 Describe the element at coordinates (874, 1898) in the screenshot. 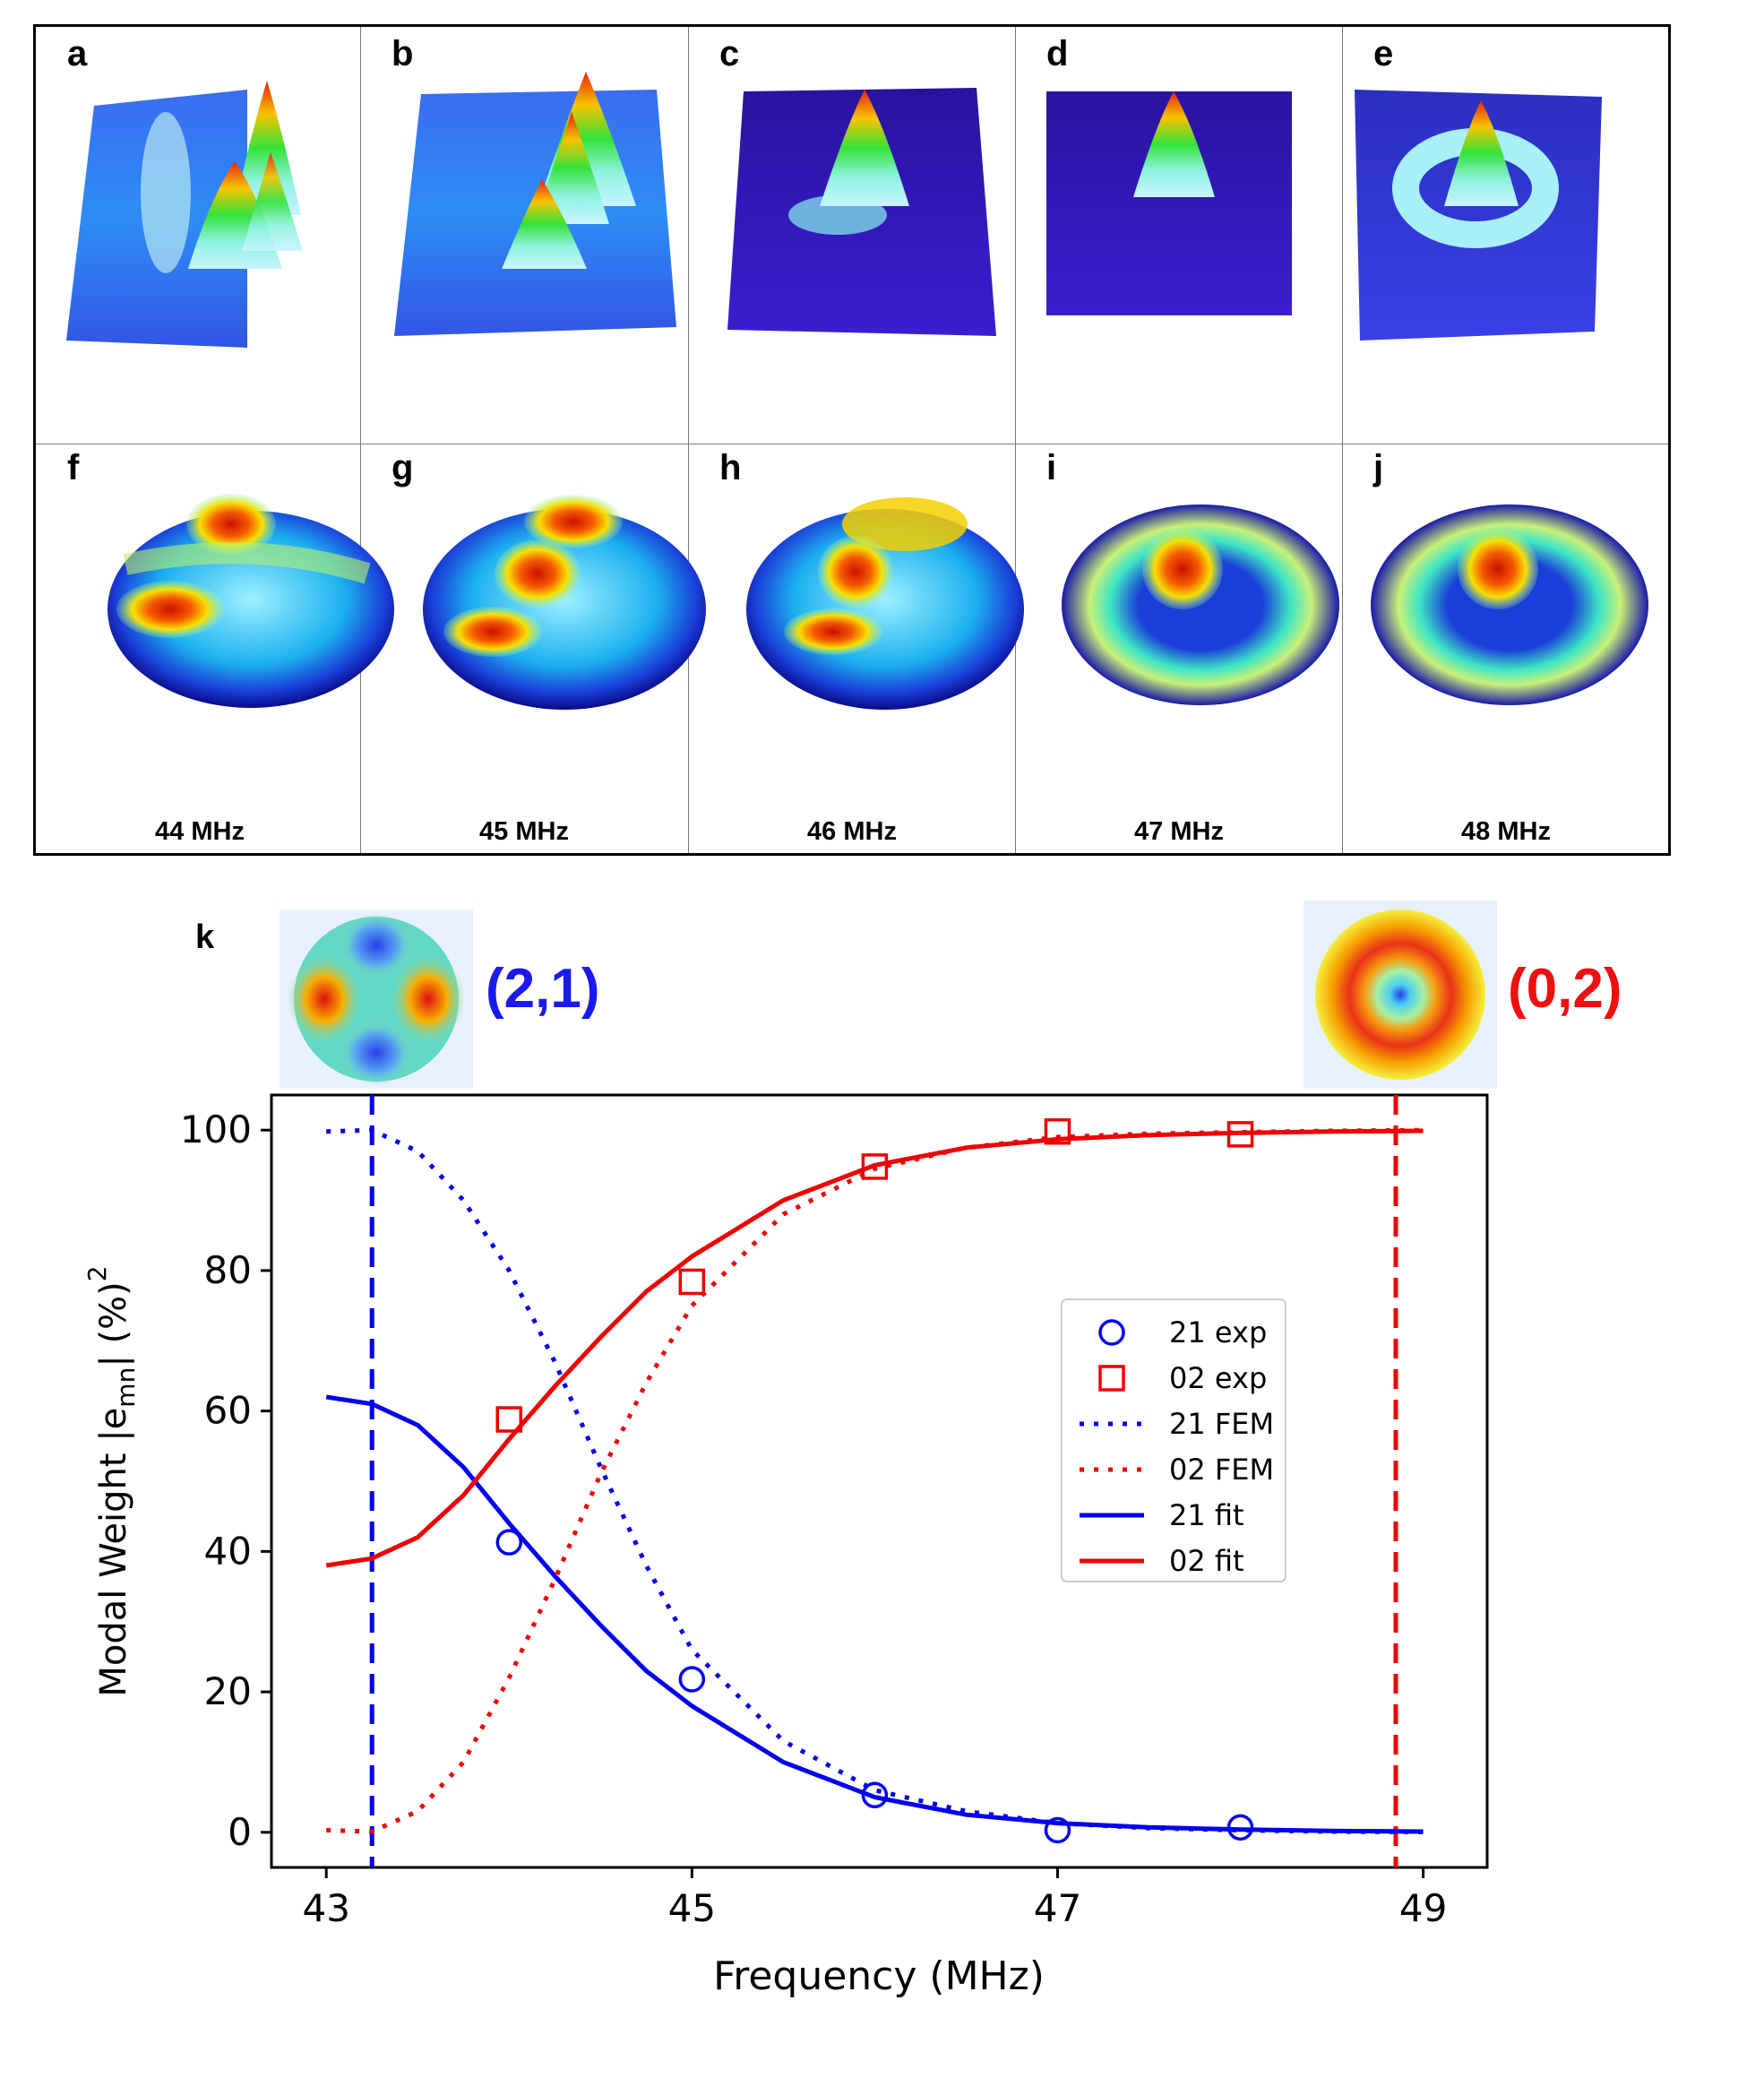

I see `x-ticks: 43 45 47 49` at that location.